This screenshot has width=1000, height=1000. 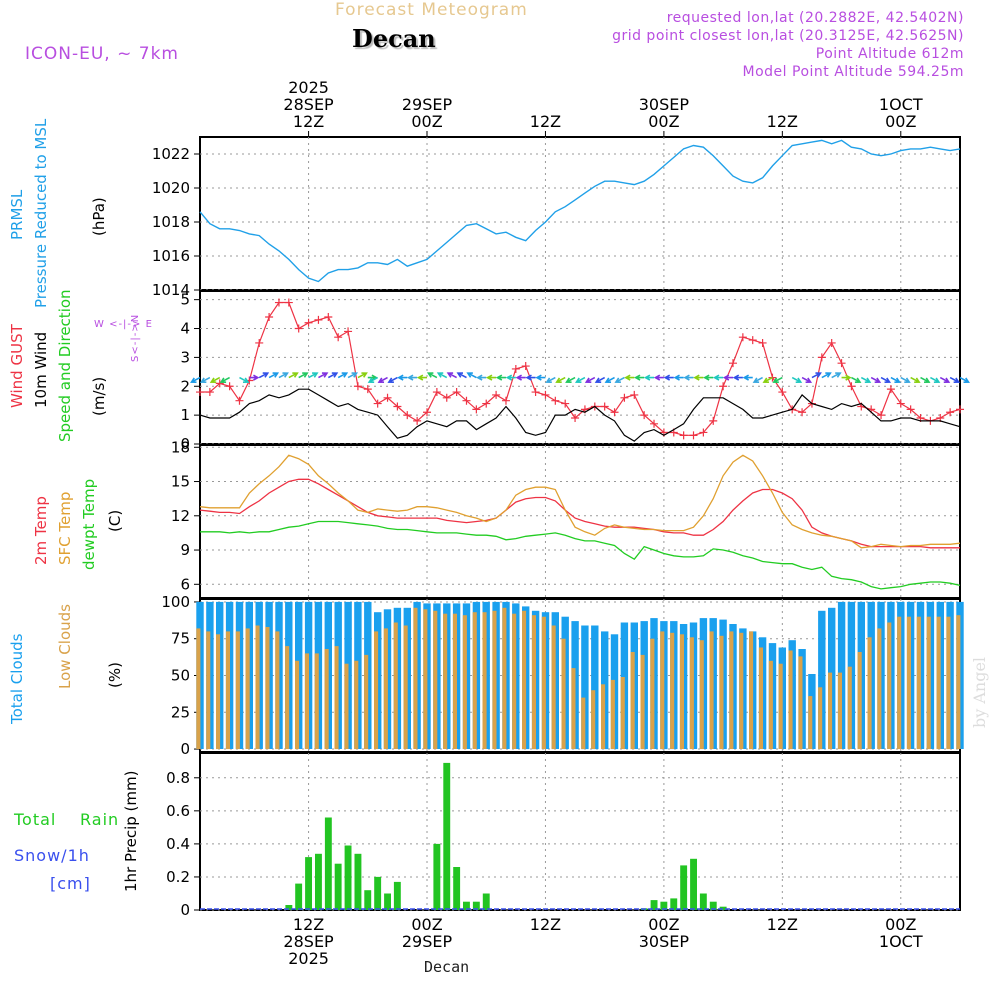 What do you see at coordinates (180, 639) in the screenshot?
I see `clouds-ytick-label: 75` at bounding box center [180, 639].